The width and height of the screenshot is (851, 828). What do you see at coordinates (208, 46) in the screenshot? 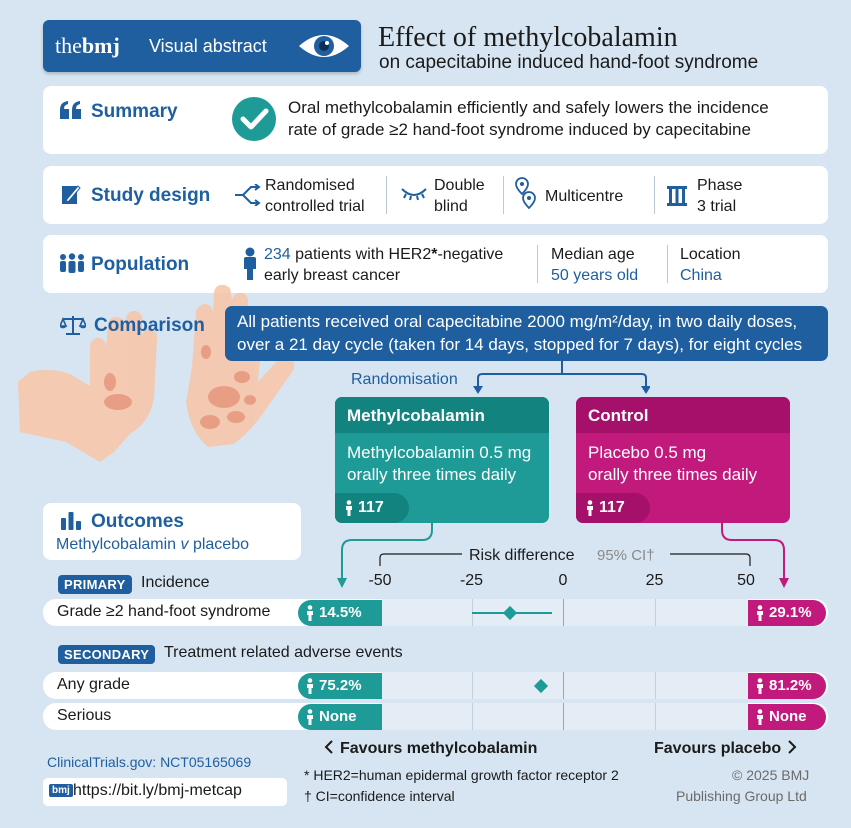
I see `badge-label: Visual abstract` at bounding box center [208, 46].